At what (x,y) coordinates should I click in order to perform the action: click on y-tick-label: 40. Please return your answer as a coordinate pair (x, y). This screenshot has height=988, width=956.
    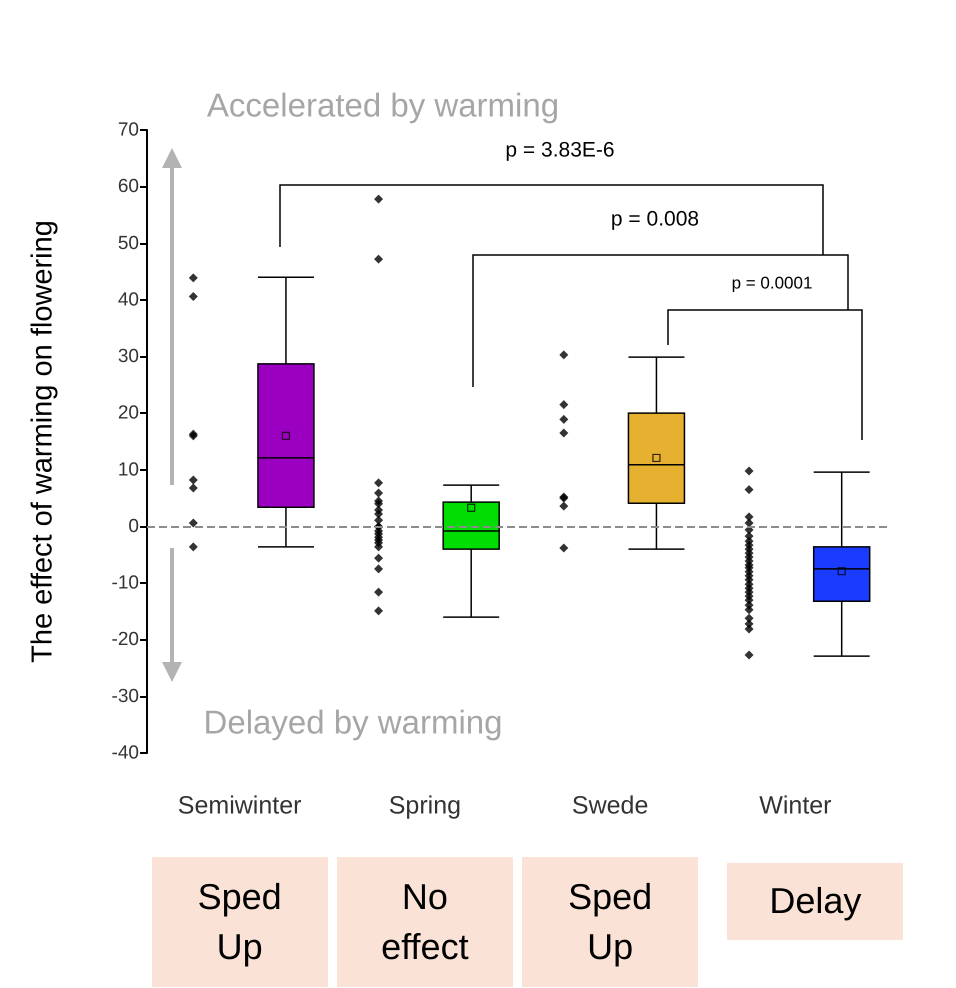
    Looking at the image, I should click on (128, 299).